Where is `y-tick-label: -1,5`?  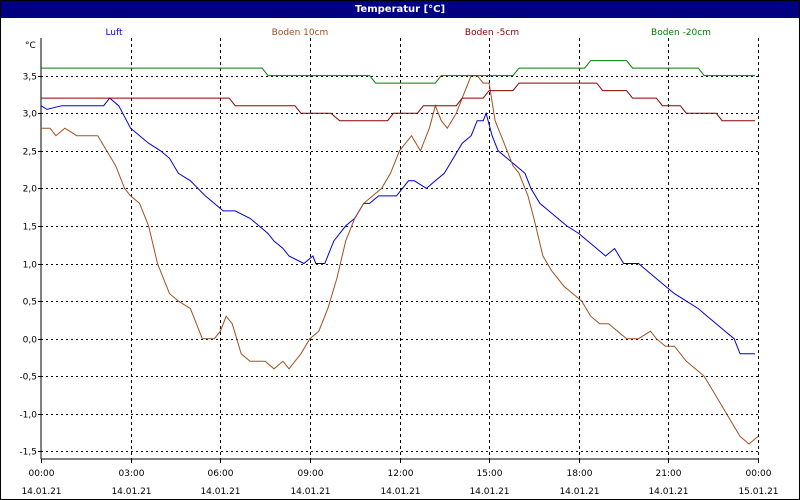 y-tick-label: -1,5 is located at coordinates (28, 453).